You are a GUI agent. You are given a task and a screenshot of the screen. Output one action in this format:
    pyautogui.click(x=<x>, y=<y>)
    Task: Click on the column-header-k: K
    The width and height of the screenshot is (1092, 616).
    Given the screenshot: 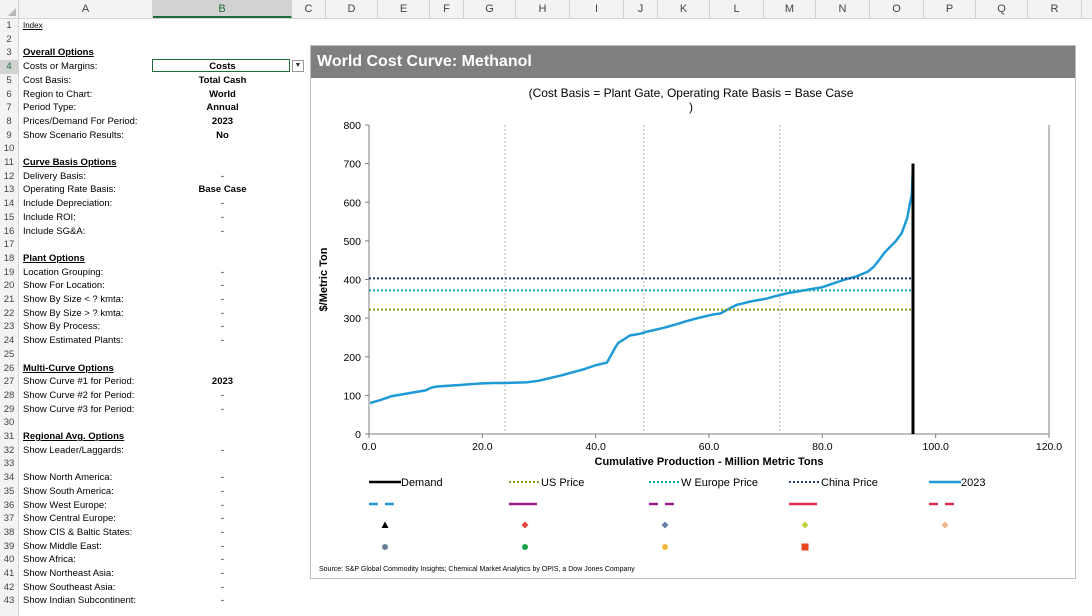 What is the action you would take?
    pyautogui.click(x=684, y=9)
    